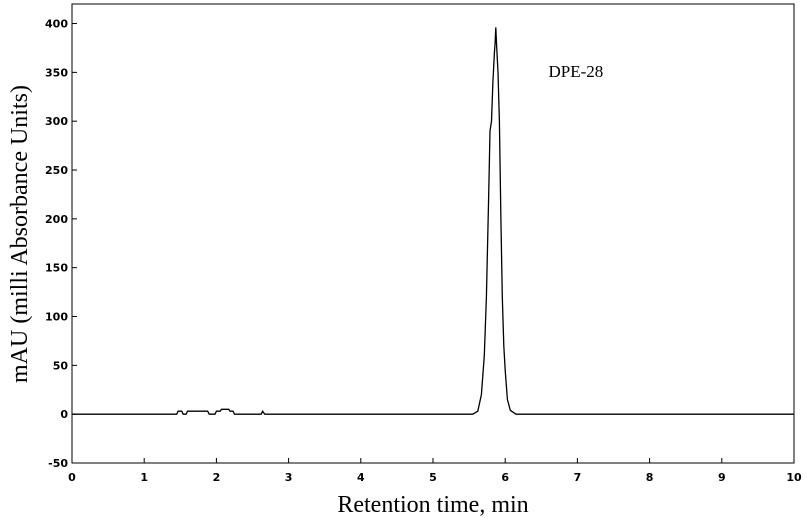 Image resolution: width=807 pixels, height=521 pixels. What do you see at coordinates (794, 477) in the screenshot?
I see `x-tick-label: 10` at bounding box center [794, 477].